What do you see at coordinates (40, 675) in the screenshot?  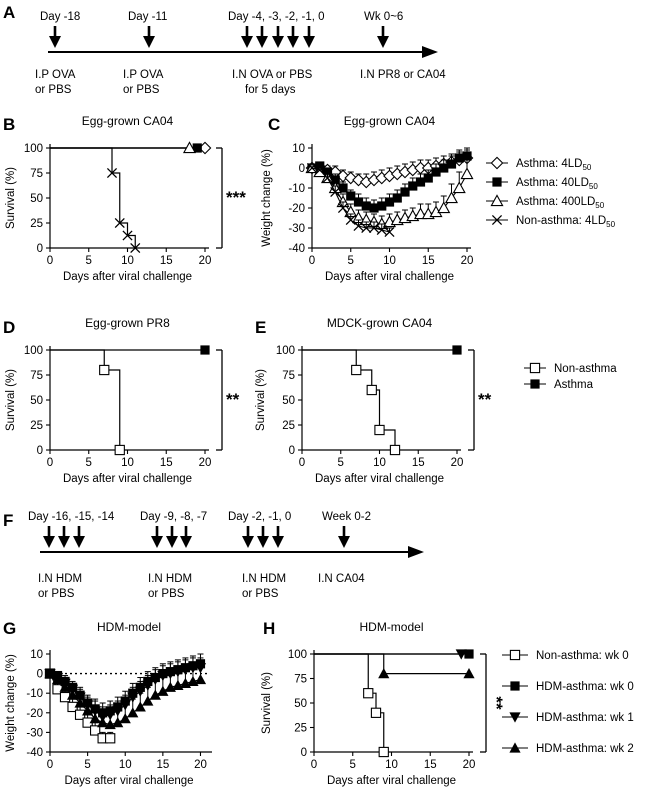 I see `y-tick-label: 0` at bounding box center [40, 675].